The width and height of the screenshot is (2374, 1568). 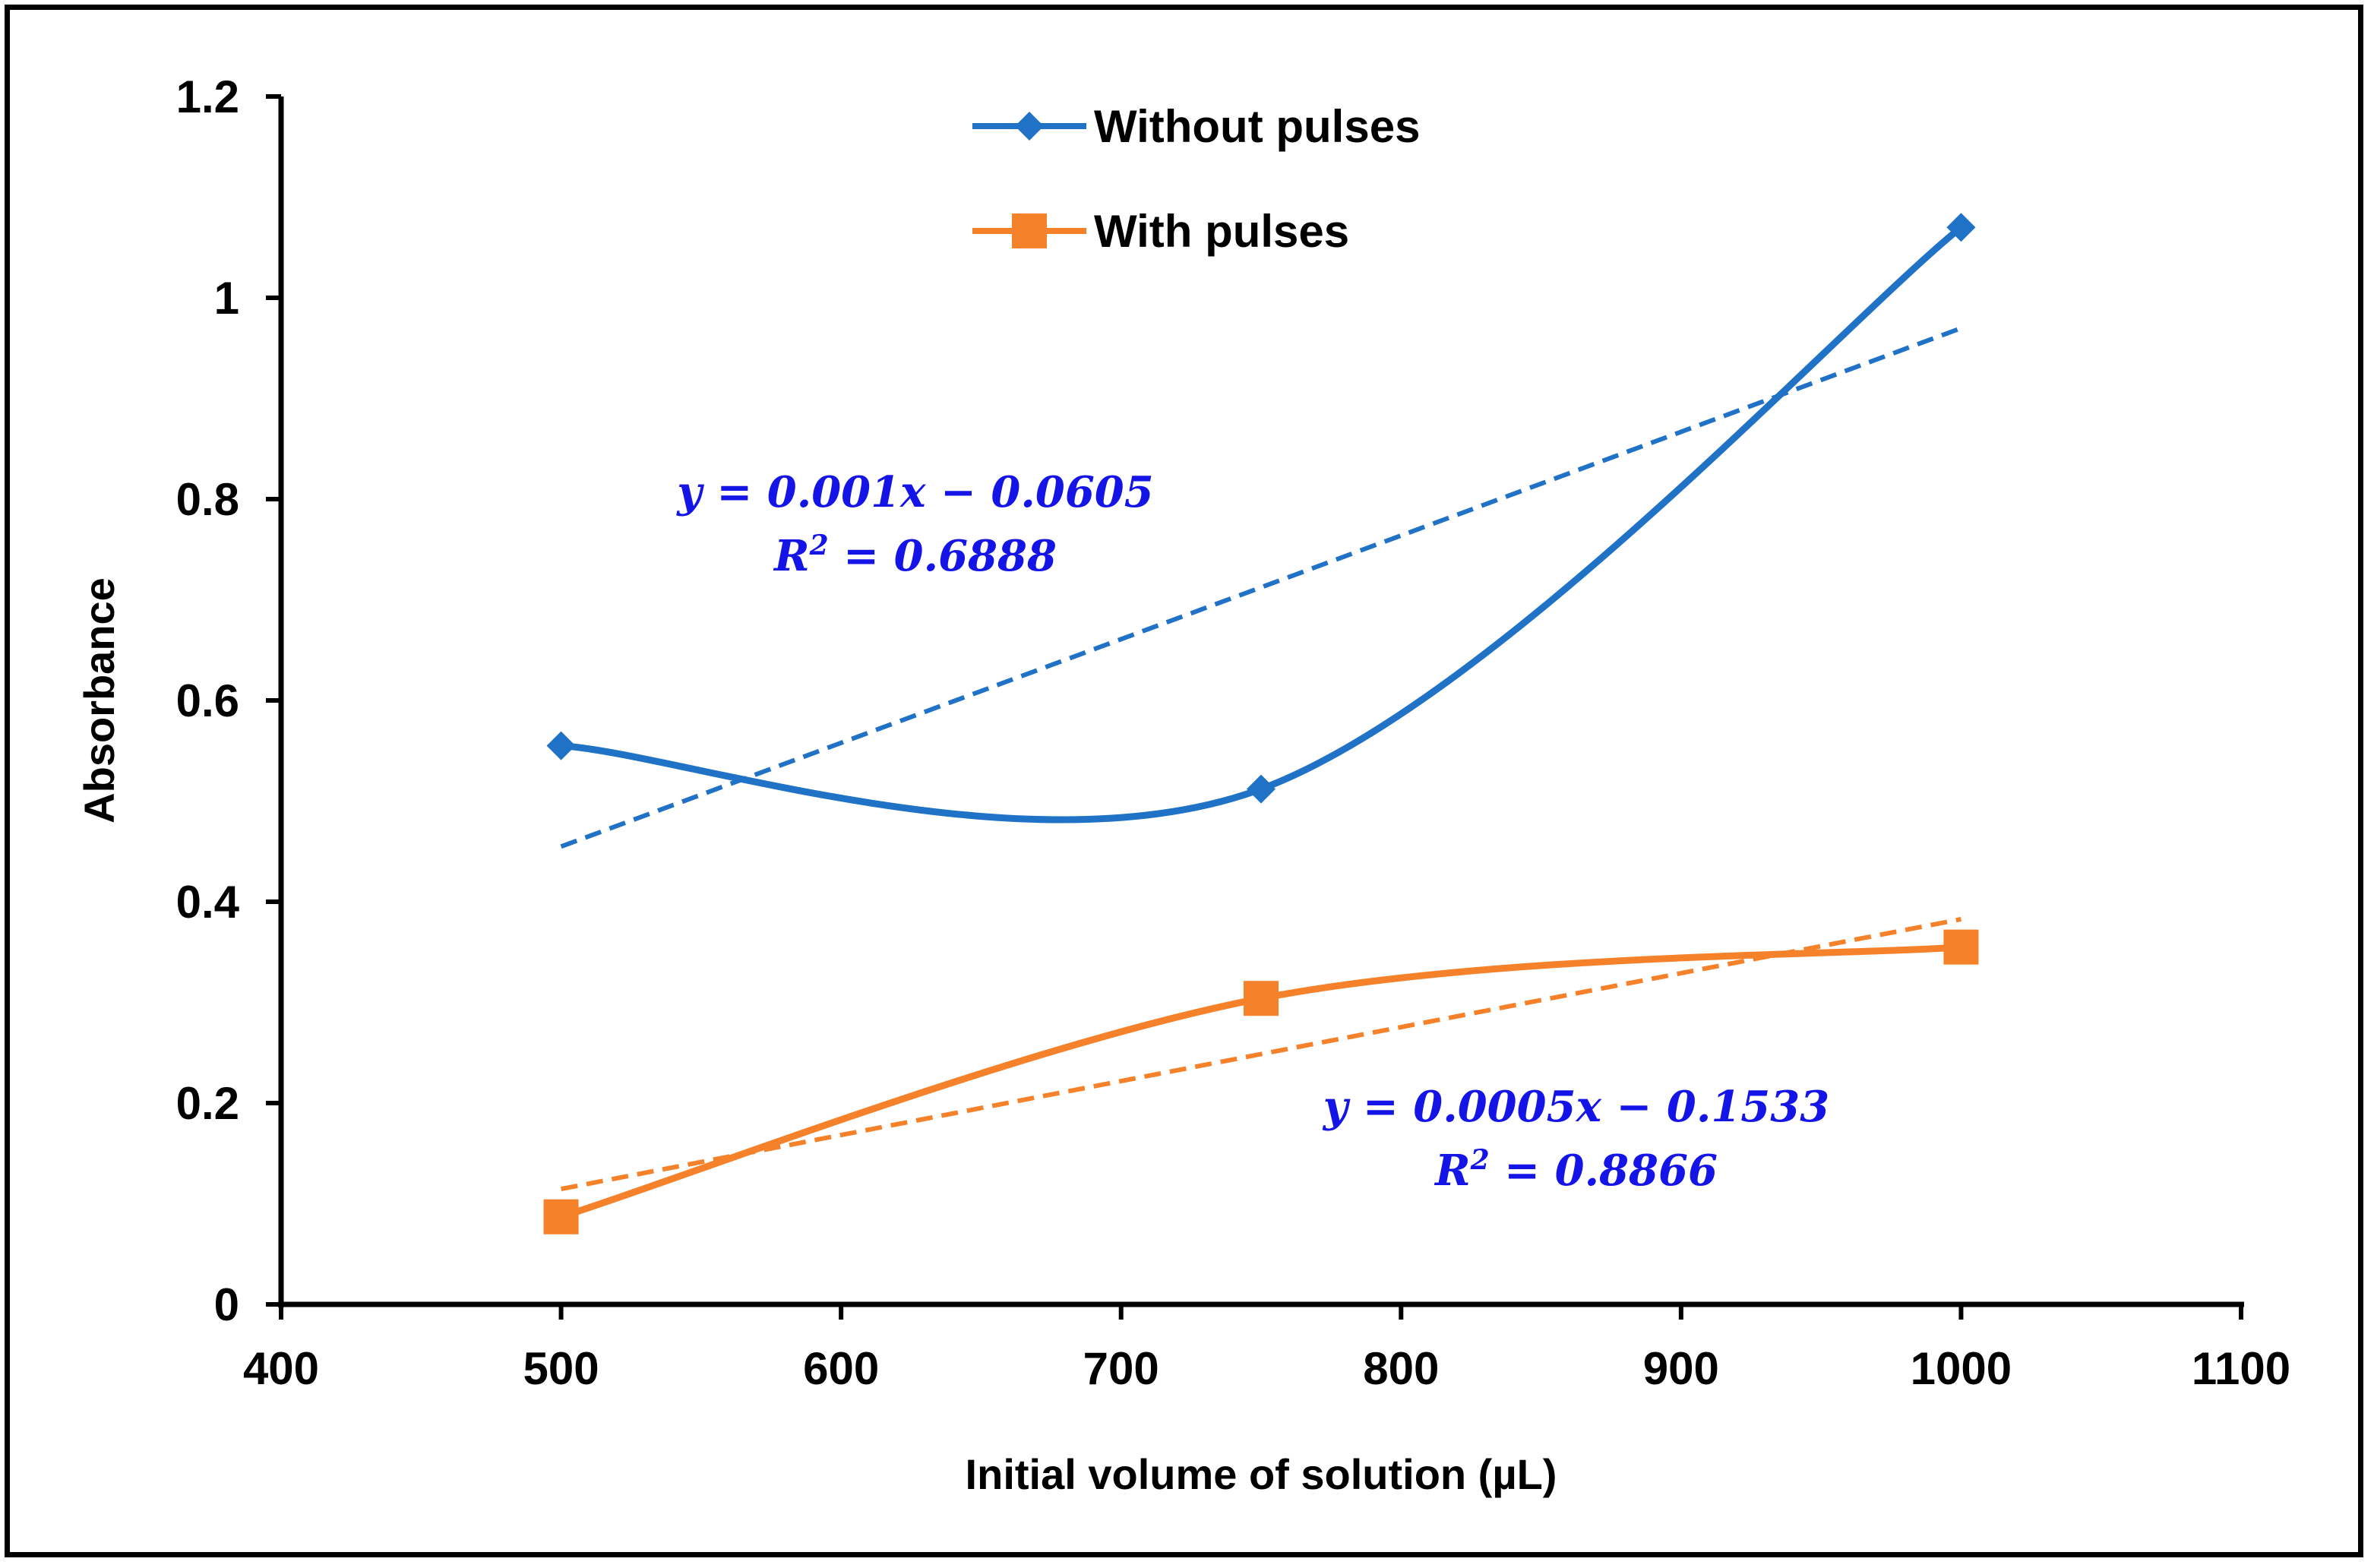 I want to click on x-tick-label: 900, so click(x=1681, y=1368).